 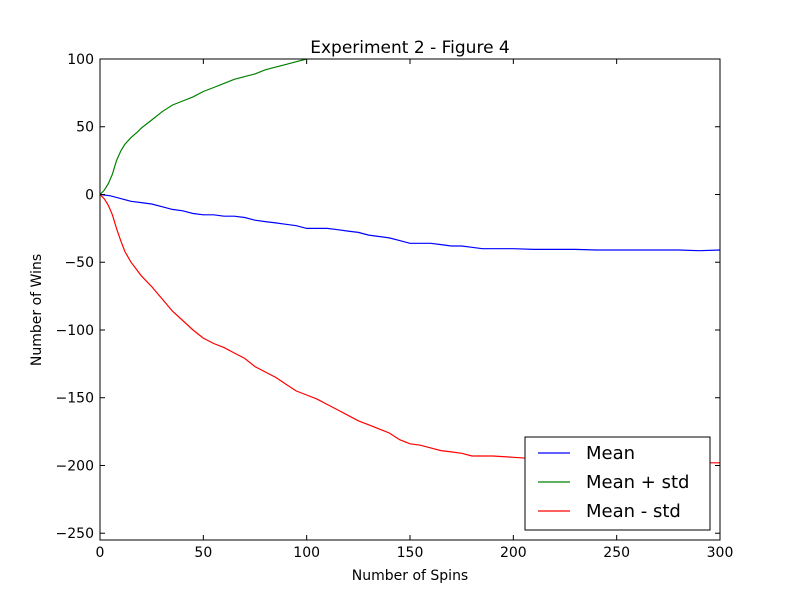 I want to click on y-tick-label-3: −50, so click(x=79, y=263).